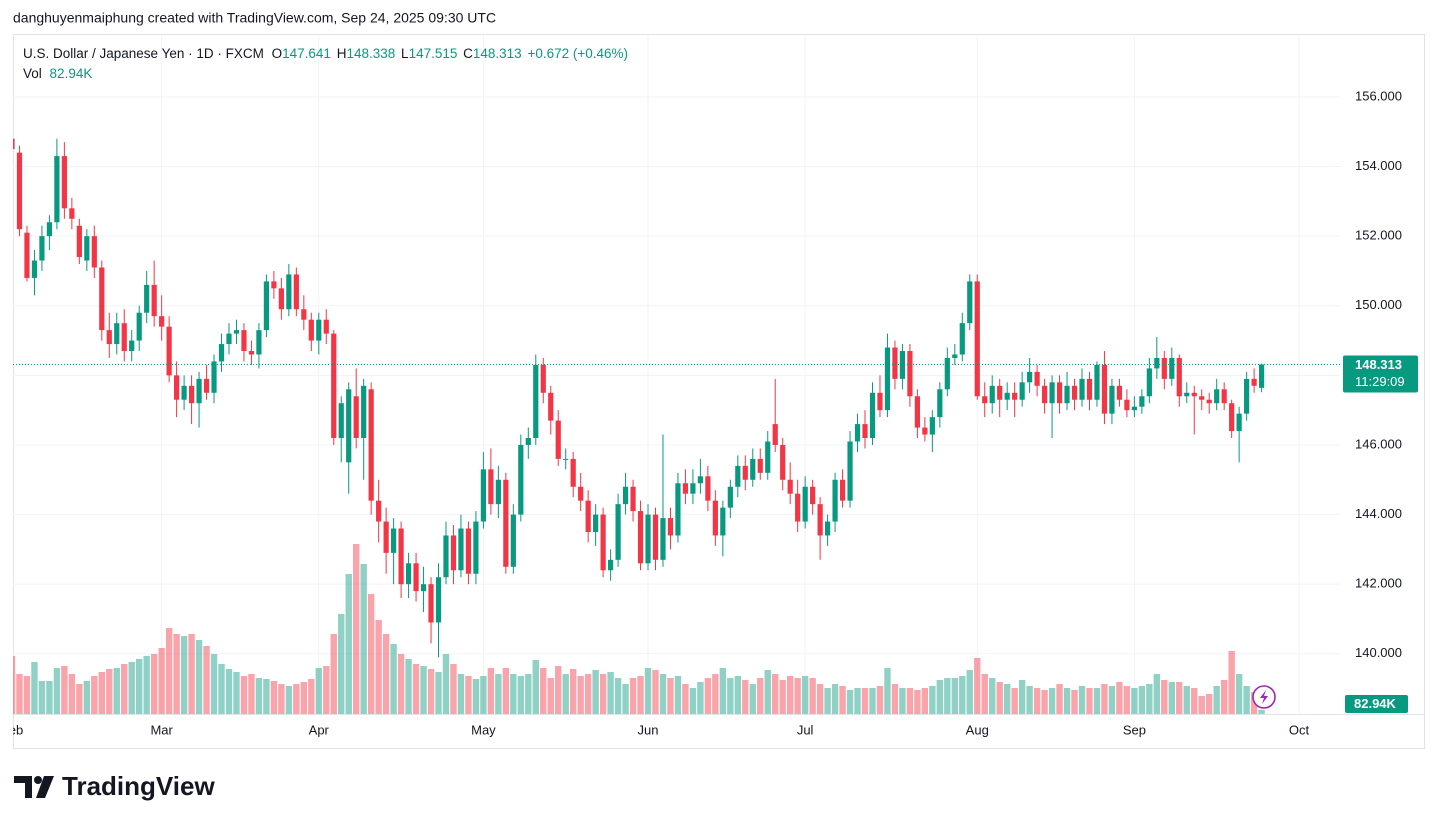  Describe the element at coordinates (1378, 364) in the screenshot. I see `last-price-label: 148.313` at that location.